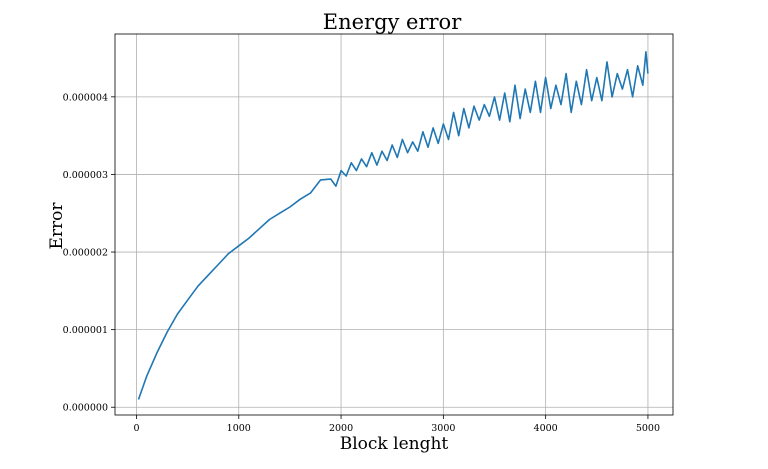 Image resolution: width=768 pixels, height=469 pixels. What do you see at coordinates (546, 428) in the screenshot?
I see `x-tick-label: 4000` at bounding box center [546, 428].